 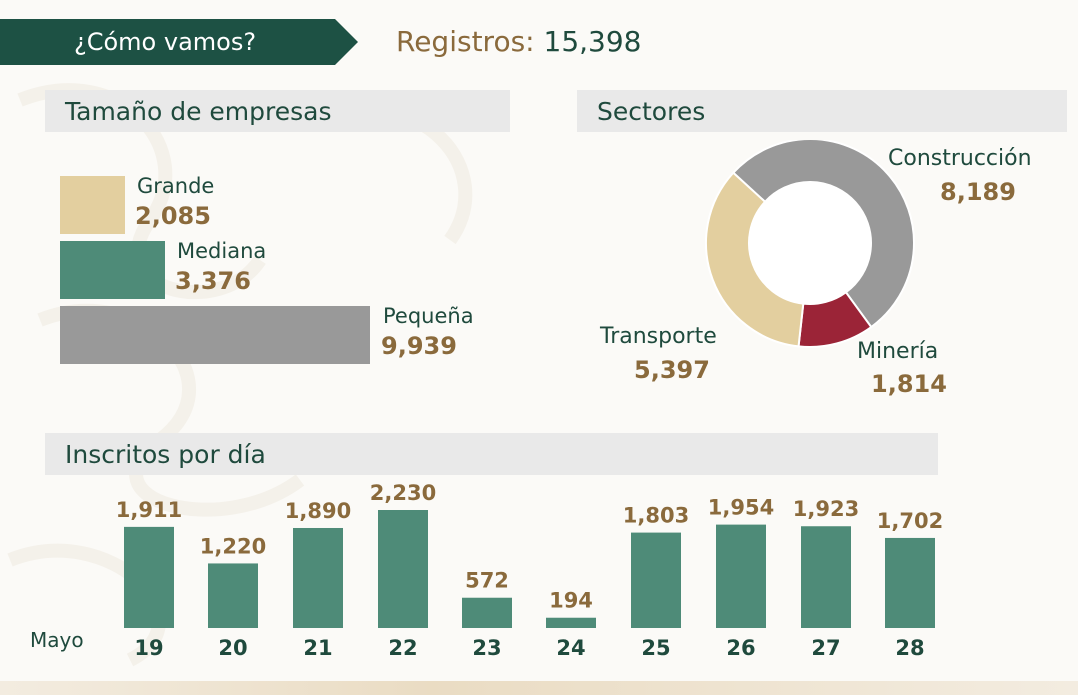 I want to click on daily-value-26: 1,954, so click(x=741, y=508).